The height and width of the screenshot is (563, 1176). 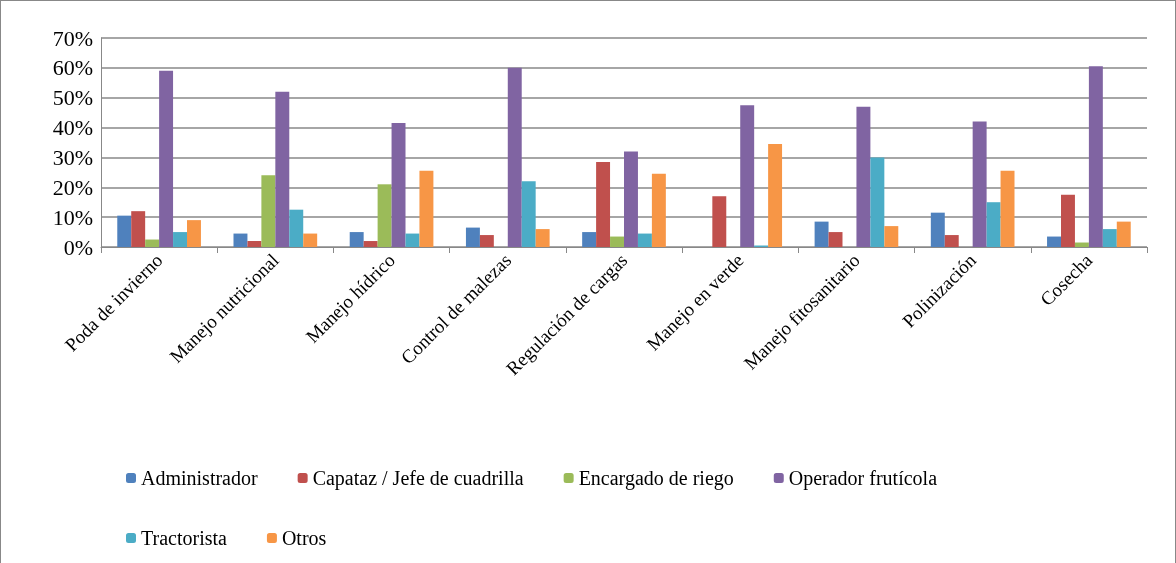 What do you see at coordinates (656, 478) in the screenshot?
I see `legend-label: Encargado de riego` at bounding box center [656, 478].